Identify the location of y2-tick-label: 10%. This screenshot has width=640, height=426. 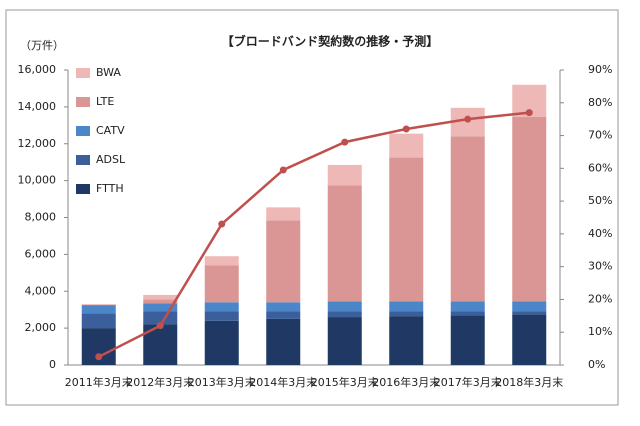
(600, 331).